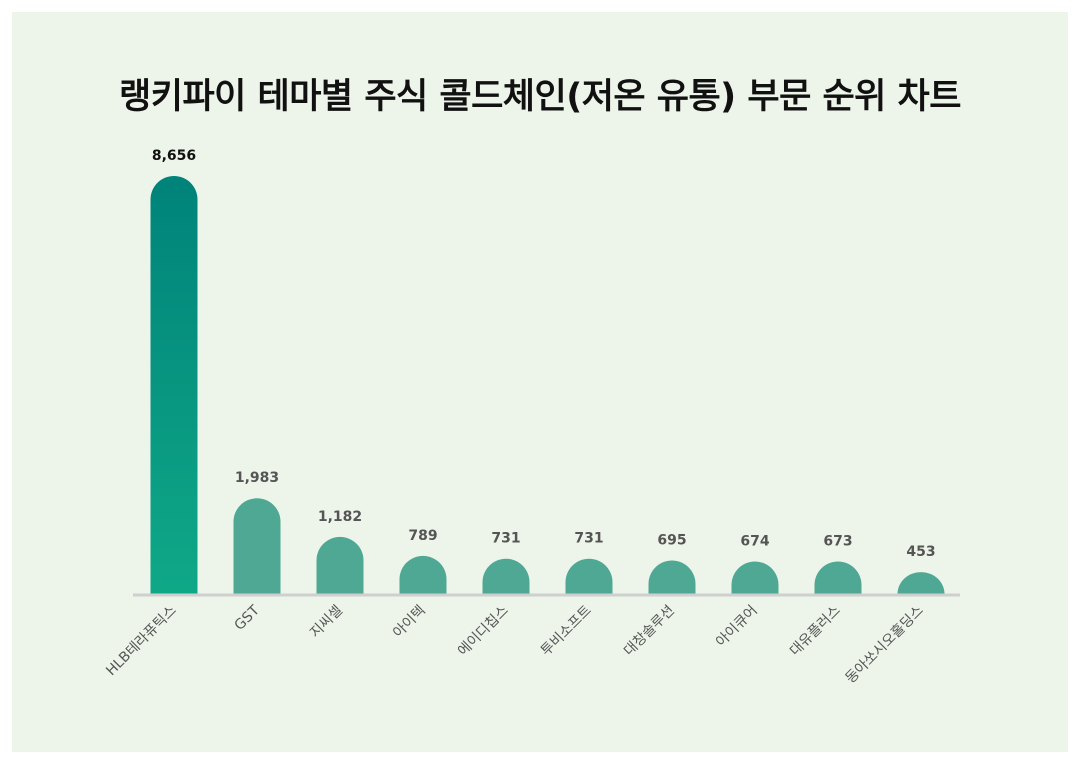  I want to click on category-label-9: 대유플러스, so click(815, 630).